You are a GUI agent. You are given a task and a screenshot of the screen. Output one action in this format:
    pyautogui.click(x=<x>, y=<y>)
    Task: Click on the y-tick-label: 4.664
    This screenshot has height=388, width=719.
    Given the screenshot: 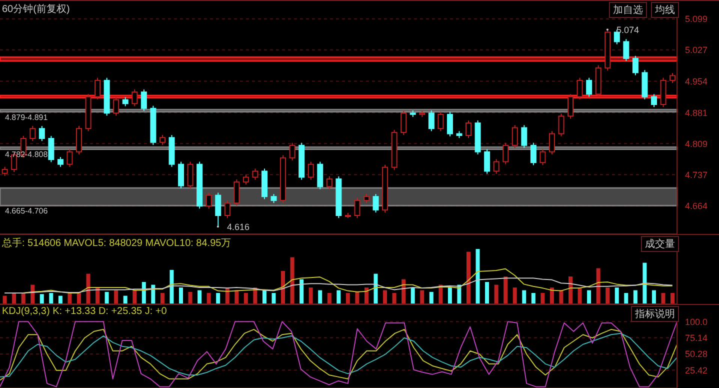 What is the action you would take?
    pyautogui.click(x=696, y=206)
    